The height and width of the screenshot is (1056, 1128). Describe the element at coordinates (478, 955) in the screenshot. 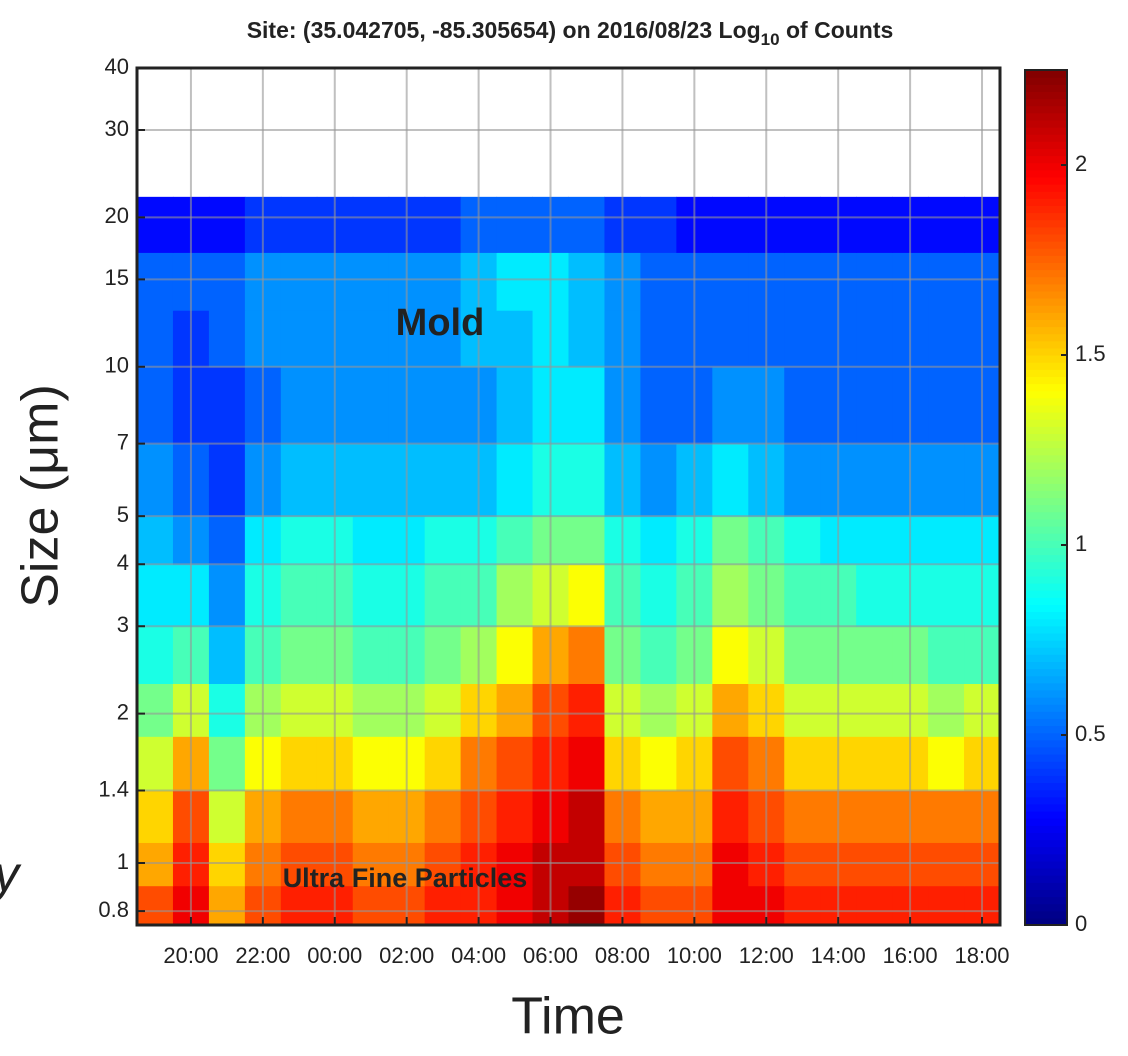

I see `x-tick-label: 04:00` at that location.